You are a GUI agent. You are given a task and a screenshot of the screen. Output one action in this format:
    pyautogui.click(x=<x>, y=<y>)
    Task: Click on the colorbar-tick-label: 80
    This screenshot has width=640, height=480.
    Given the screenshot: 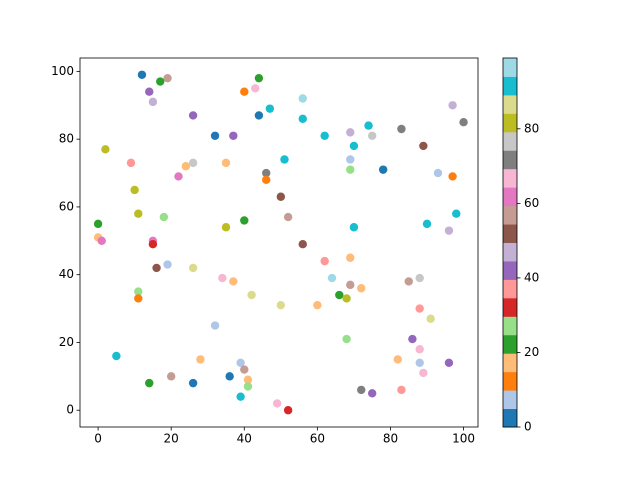 What is the action you would take?
    pyautogui.click(x=531, y=128)
    